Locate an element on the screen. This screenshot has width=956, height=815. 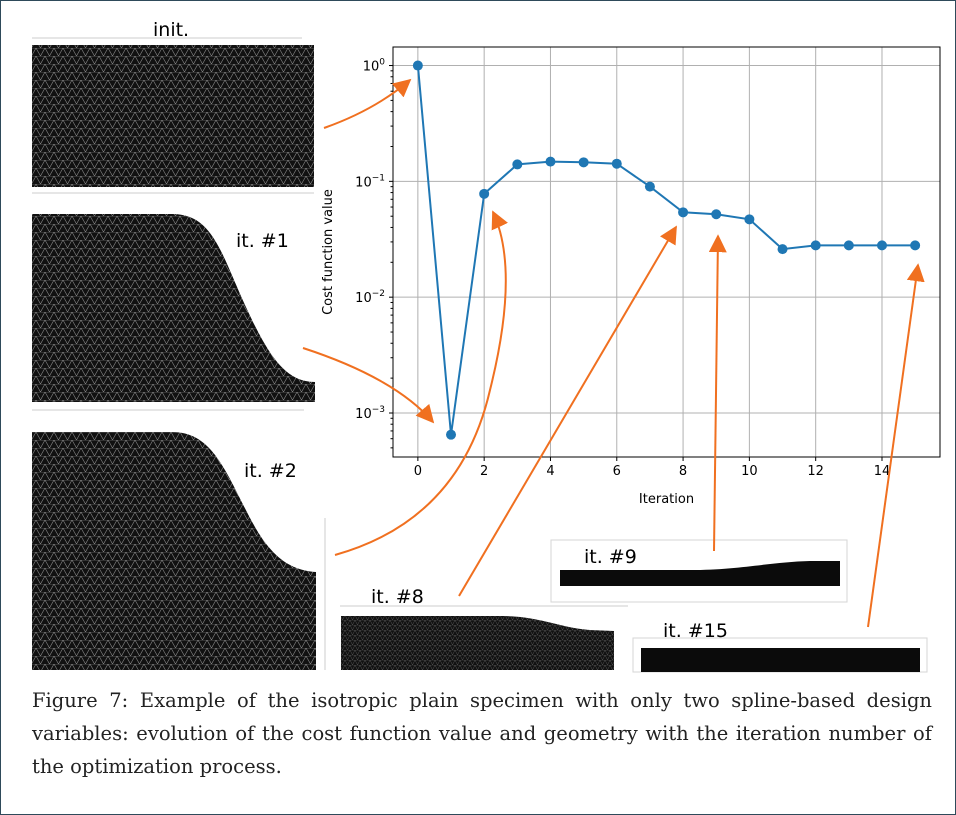
x-tick-label: 10 is located at coordinates (749, 471).